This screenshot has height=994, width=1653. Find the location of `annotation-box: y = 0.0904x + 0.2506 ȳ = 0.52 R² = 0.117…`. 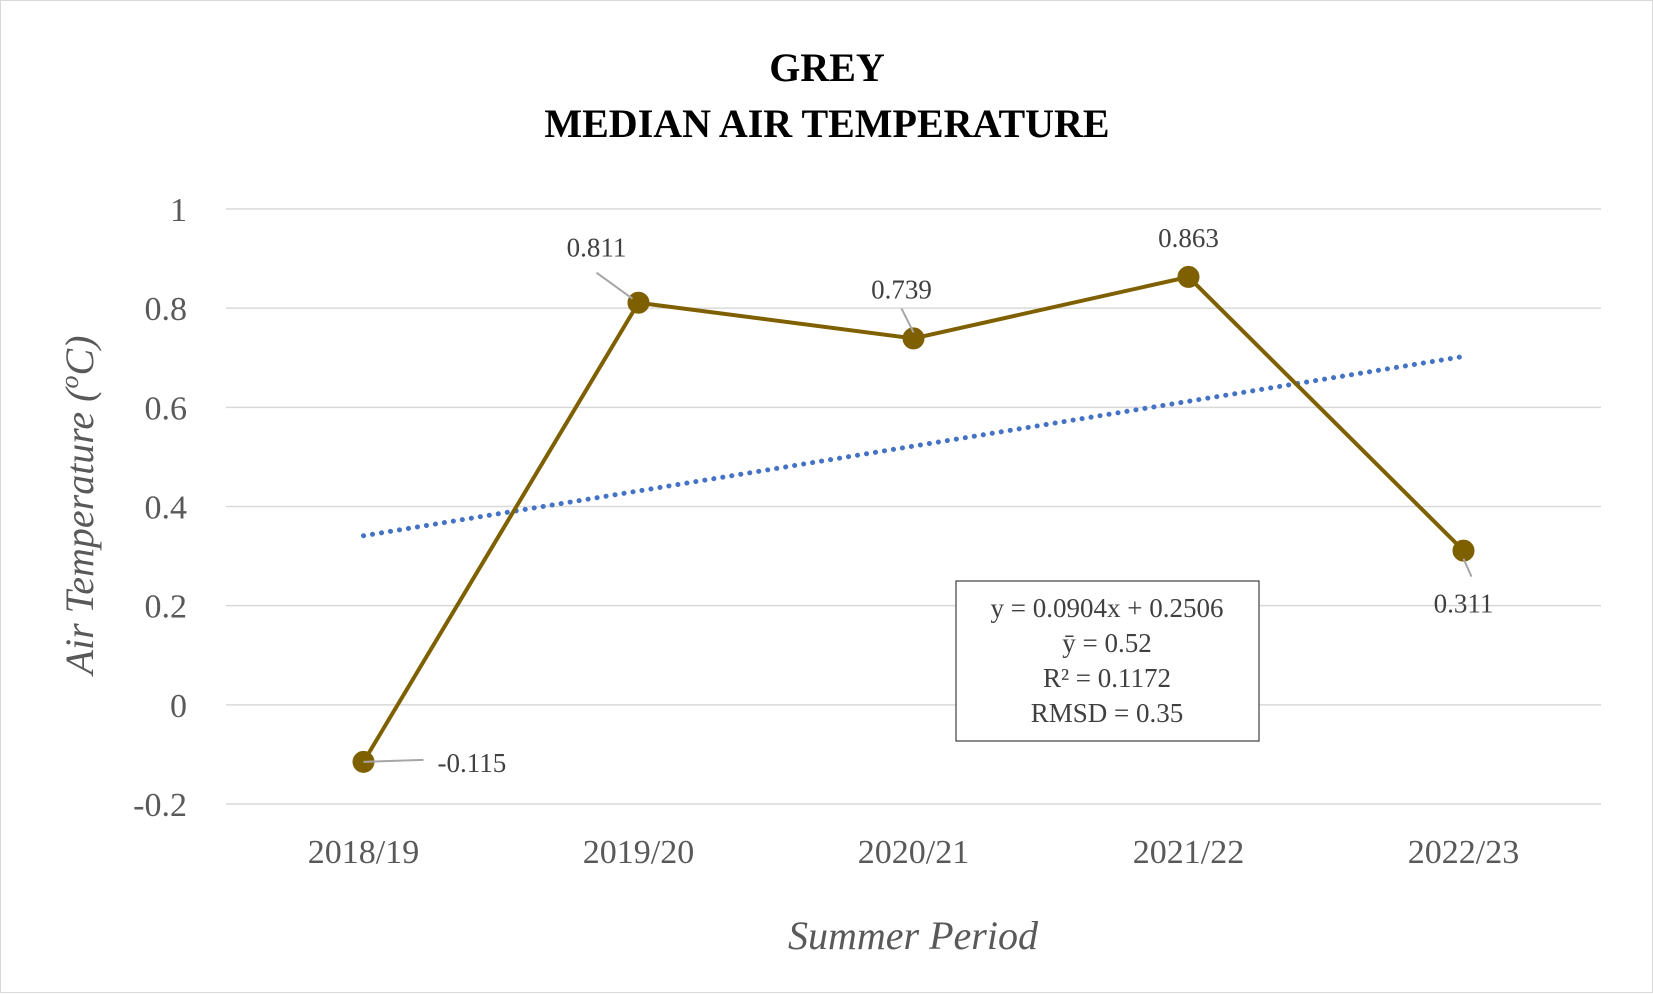

annotation-box: y = 0.0904x + 0.2506 ȳ = 0.52 R² = 0.117… is located at coordinates (1107, 661).